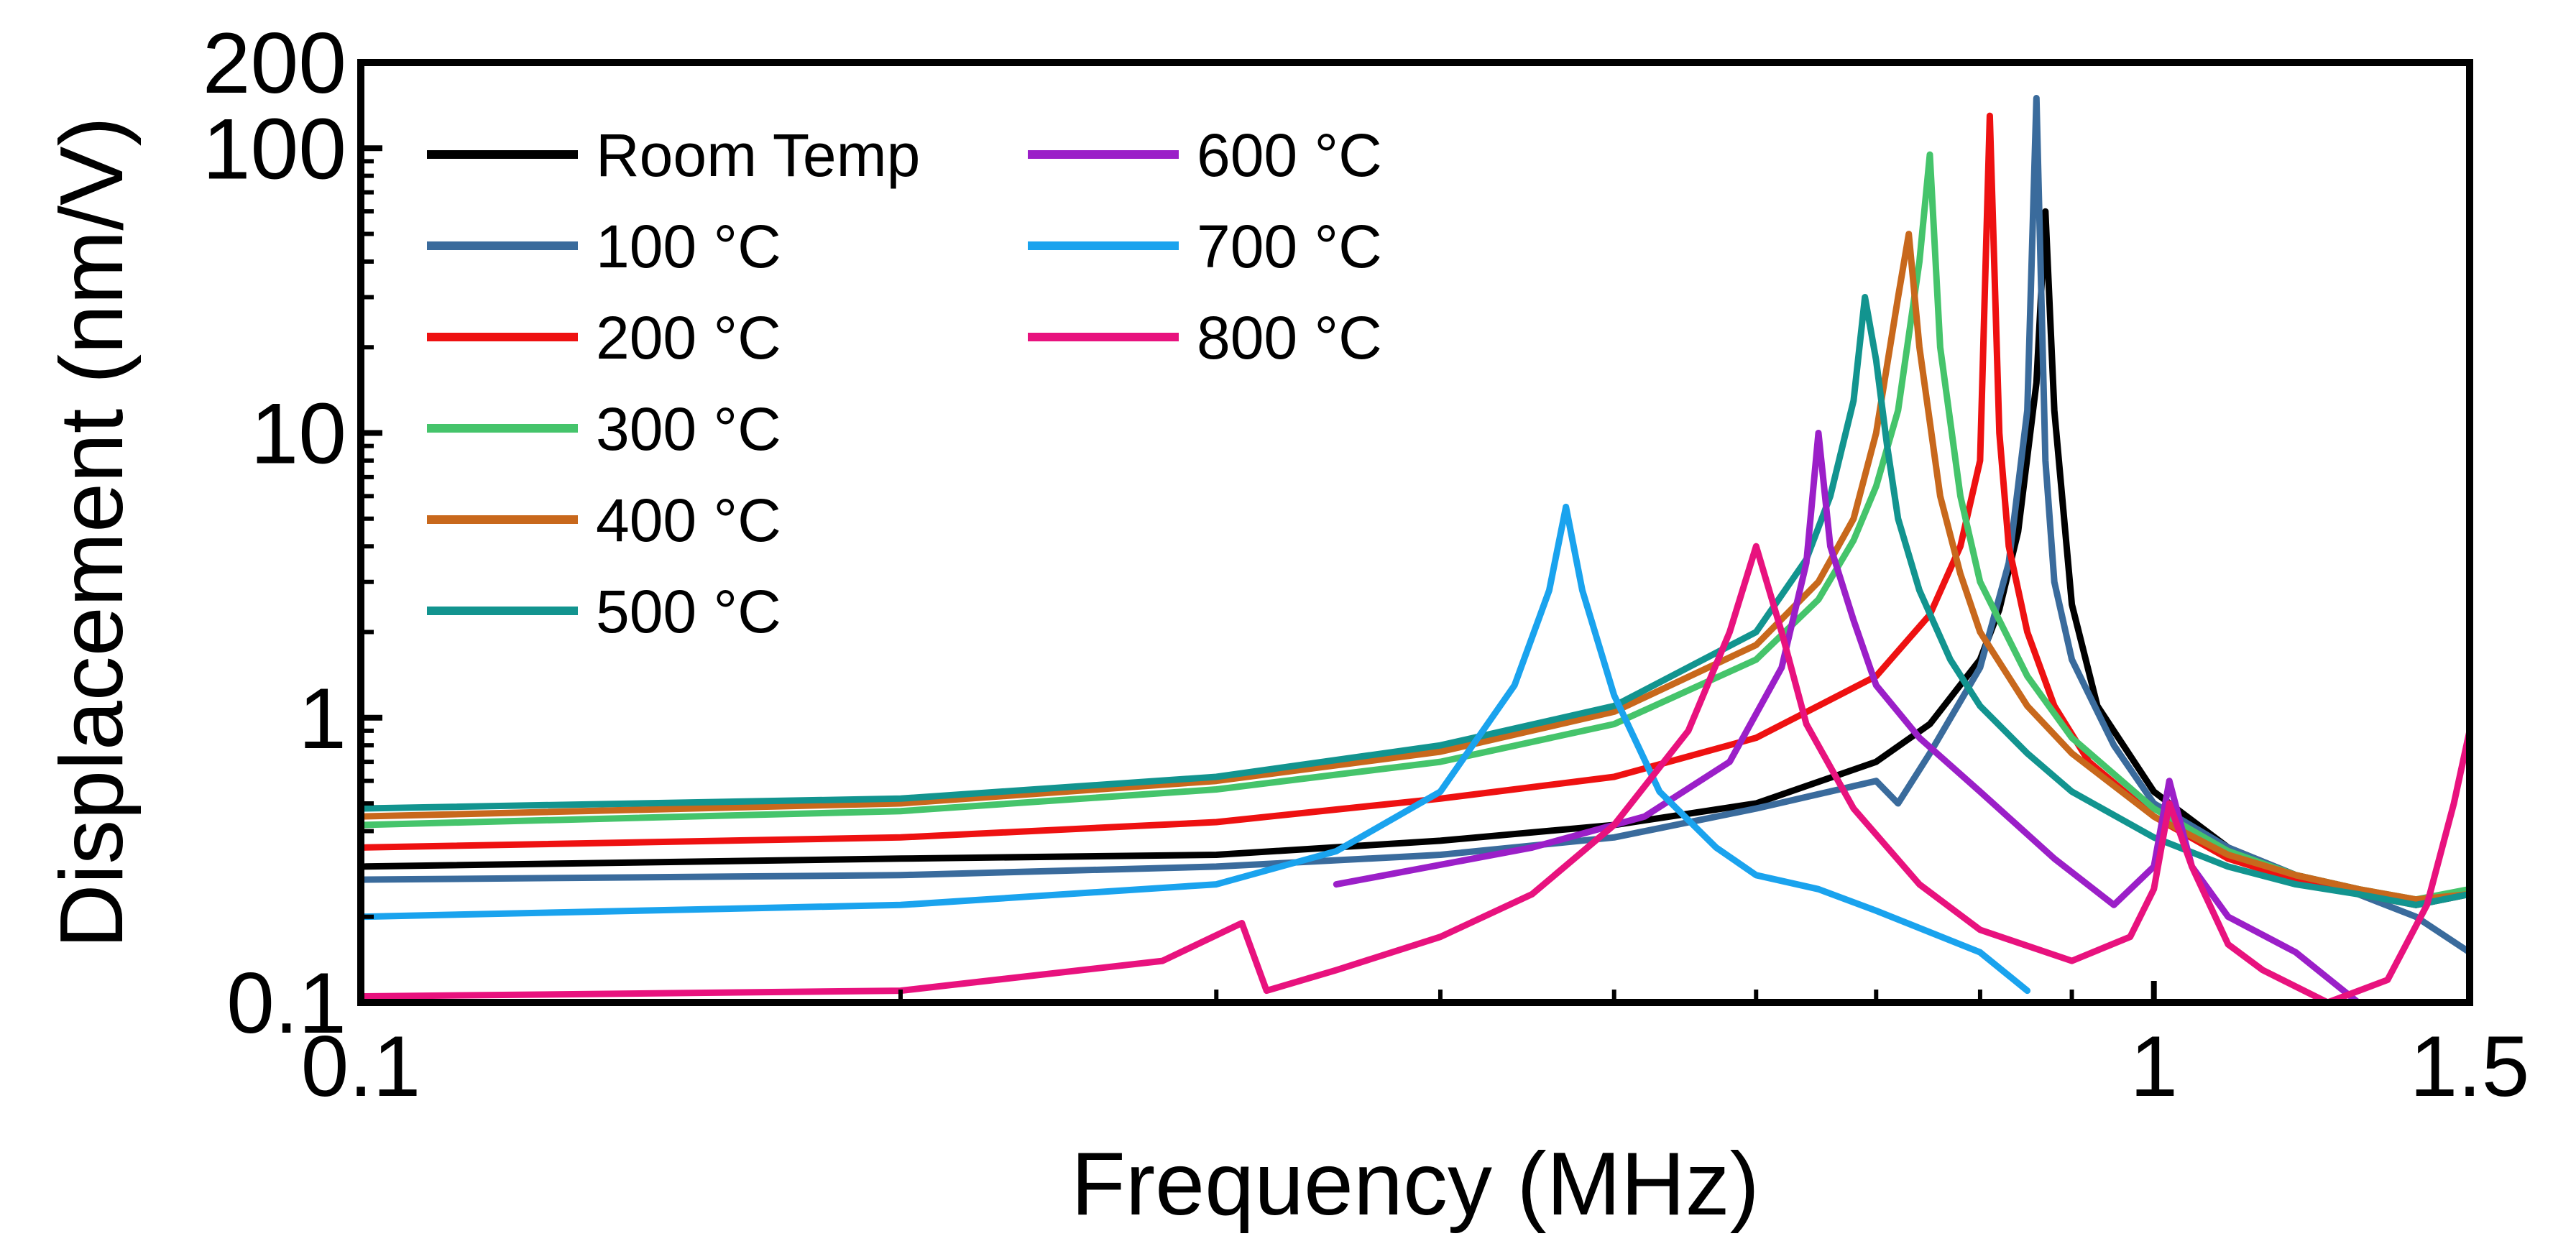 The width and height of the screenshot is (2576, 1254). What do you see at coordinates (2470, 1066) in the screenshot?
I see `x-tick-label: 1.5` at bounding box center [2470, 1066].